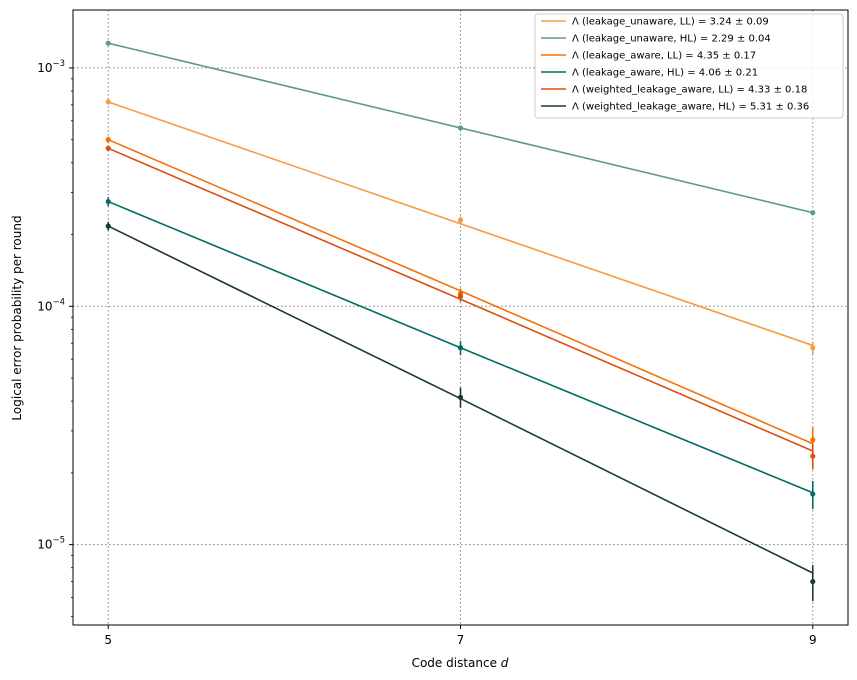 Image resolution: width=857 pixels, height=680 pixels. What do you see at coordinates (108, 640) in the screenshot?
I see `x-tick-label: 5` at bounding box center [108, 640].